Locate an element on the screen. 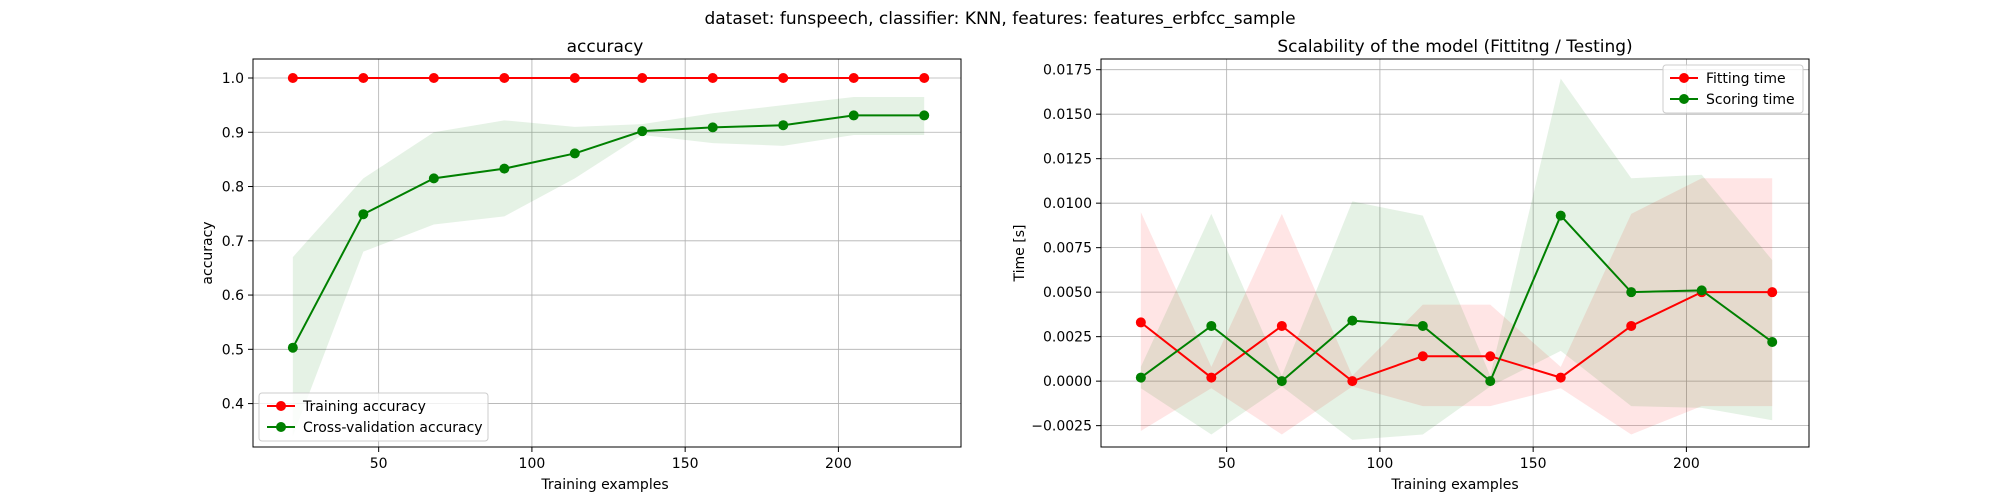 This screenshot has height=500, width=2000. legend-cross-validation-accuracy-label: Cross-validation accuracy is located at coordinates (393, 428).